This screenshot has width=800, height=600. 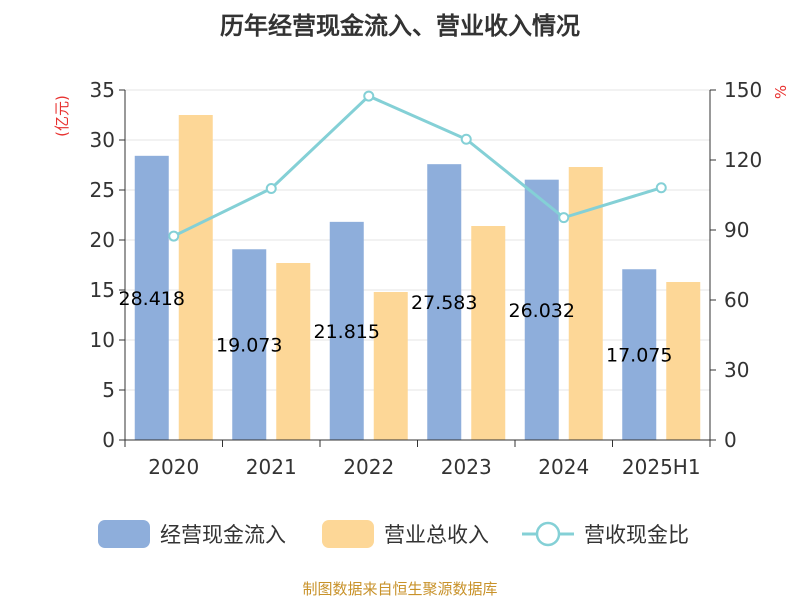 I want to click on data-label: 17.075, so click(x=639, y=356).